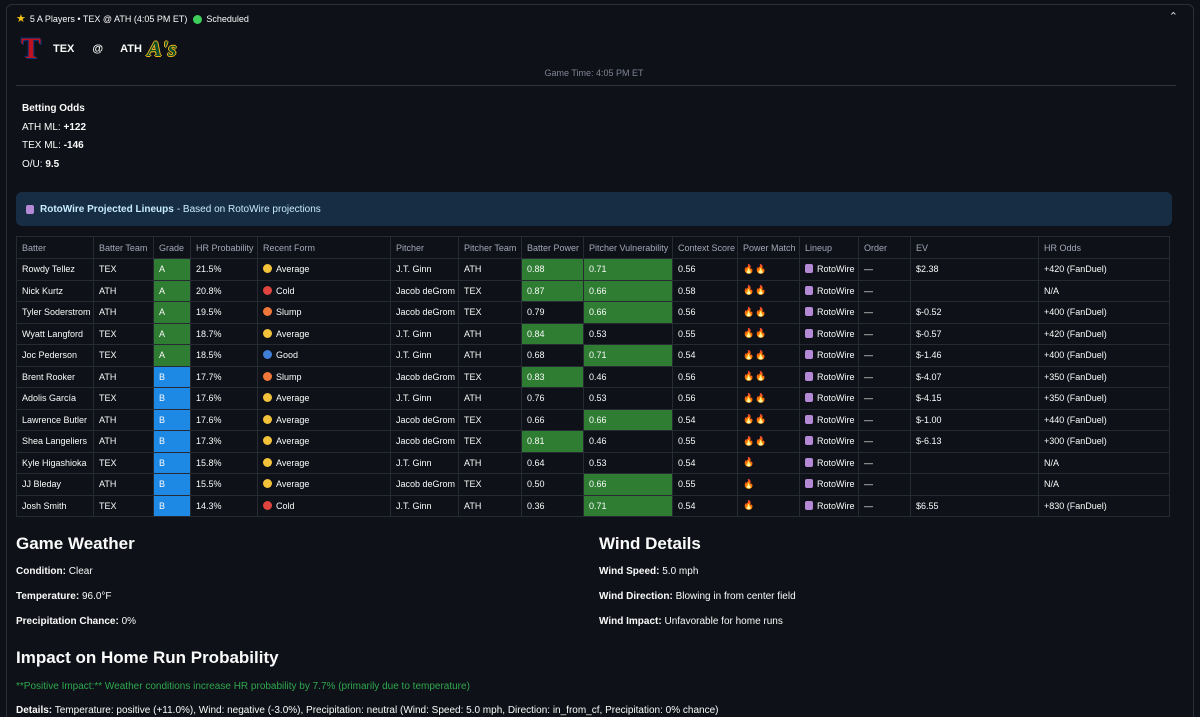 The height and width of the screenshot is (717, 1200). Describe the element at coordinates (324, 247) in the screenshot. I see `column-header: Recent Form` at that location.